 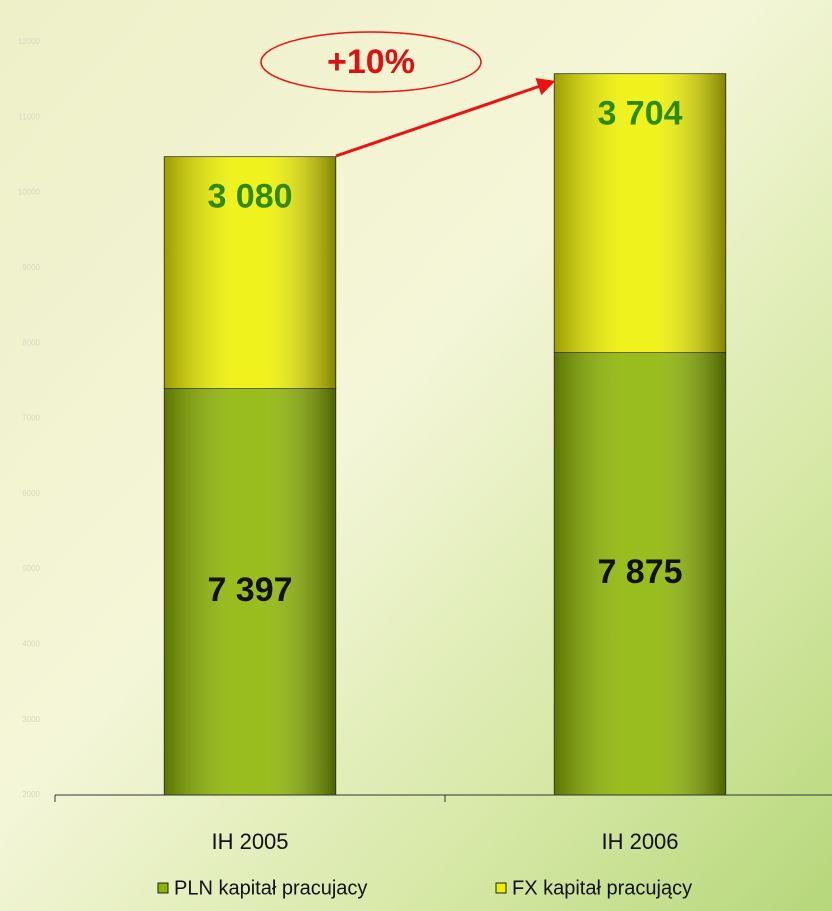 What do you see at coordinates (29, 192) in the screenshot?
I see `y-tick-label: 10000` at bounding box center [29, 192].